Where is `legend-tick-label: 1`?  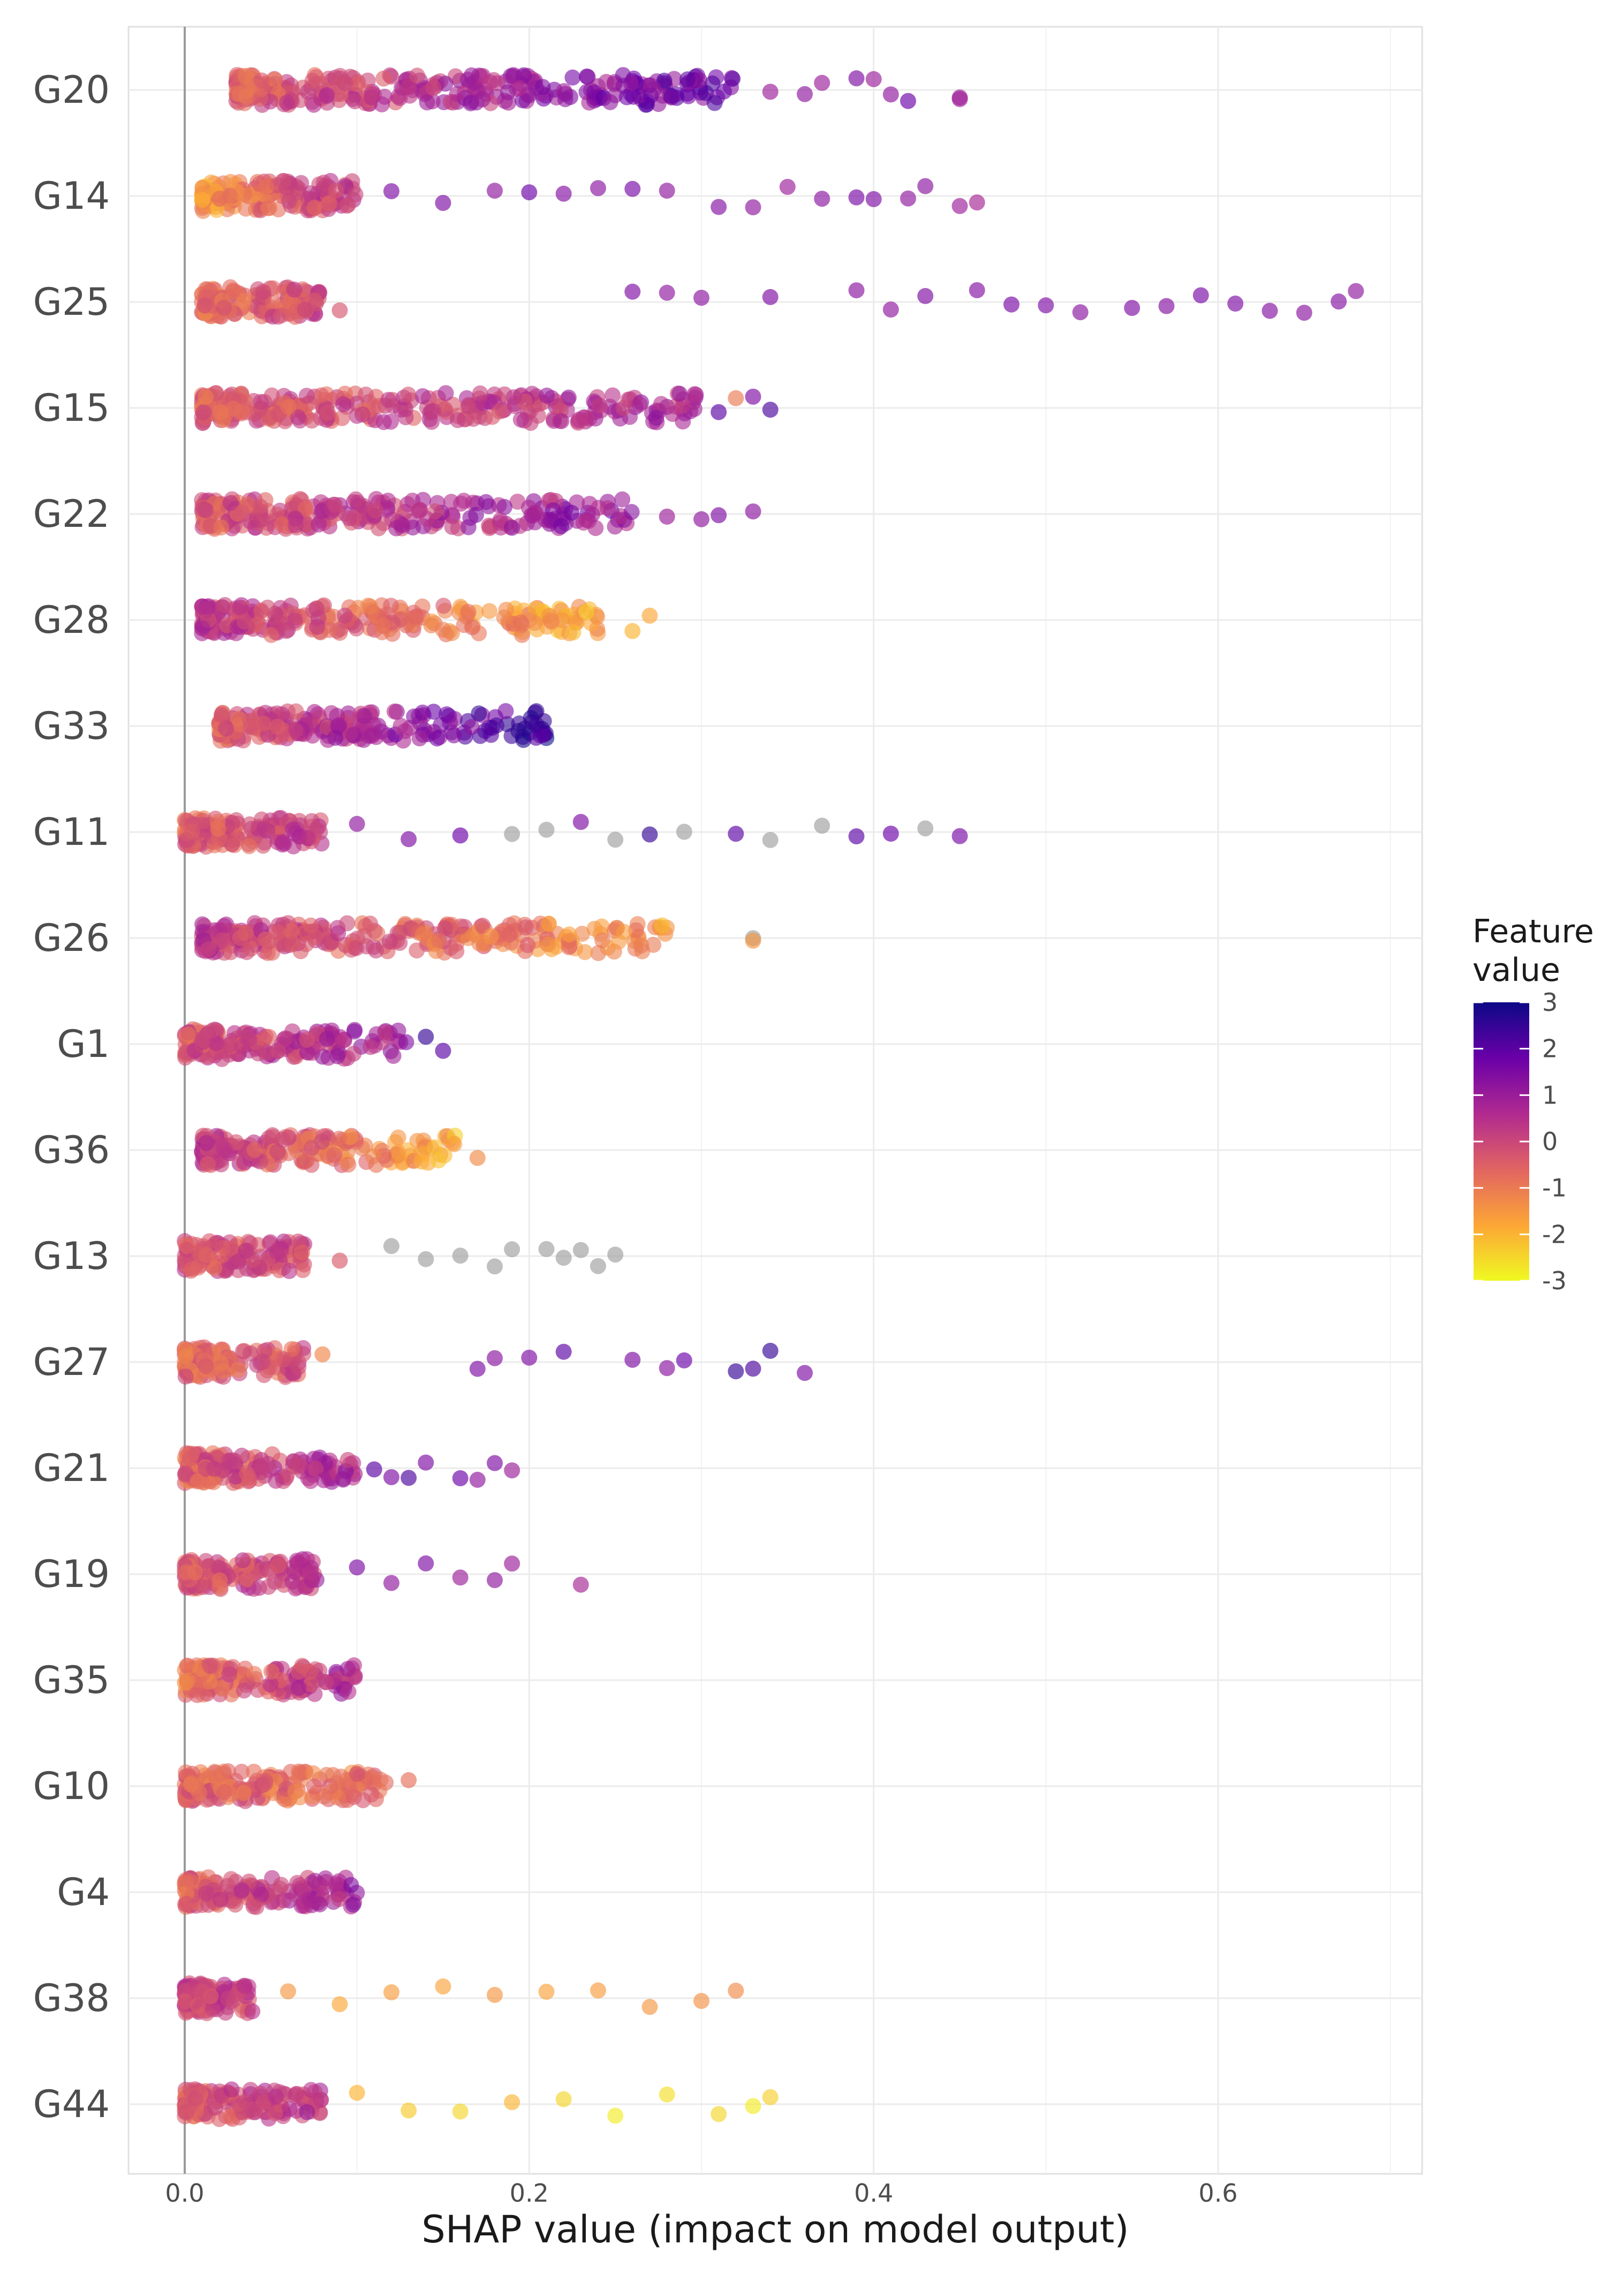 legend-tick-label: 1 is located at coordinates (1550, 1094).